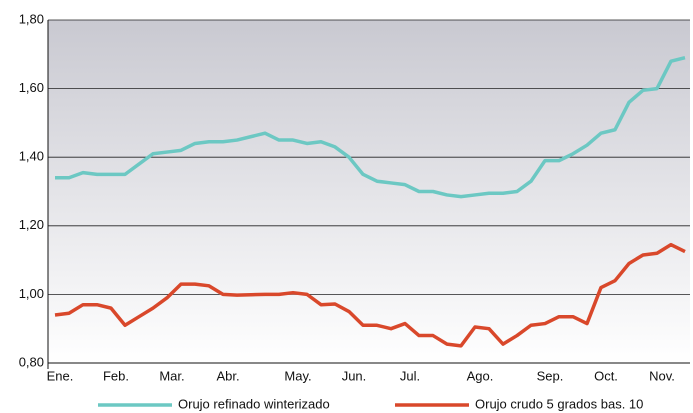  Describe the element at coordinates (116, 375) in the screenshot. I see `x-tick-label: Feb.` at that location.